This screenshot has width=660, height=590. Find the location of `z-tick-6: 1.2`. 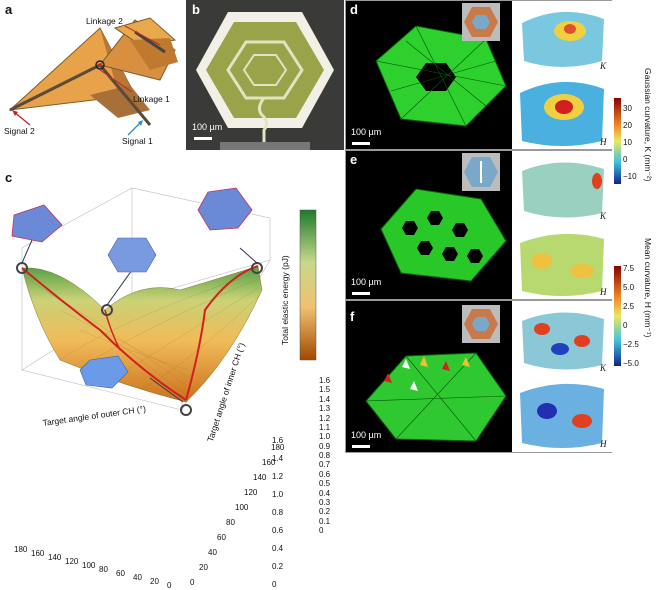

z-tick-6: 1.2 is located at coordinates (278, 476).